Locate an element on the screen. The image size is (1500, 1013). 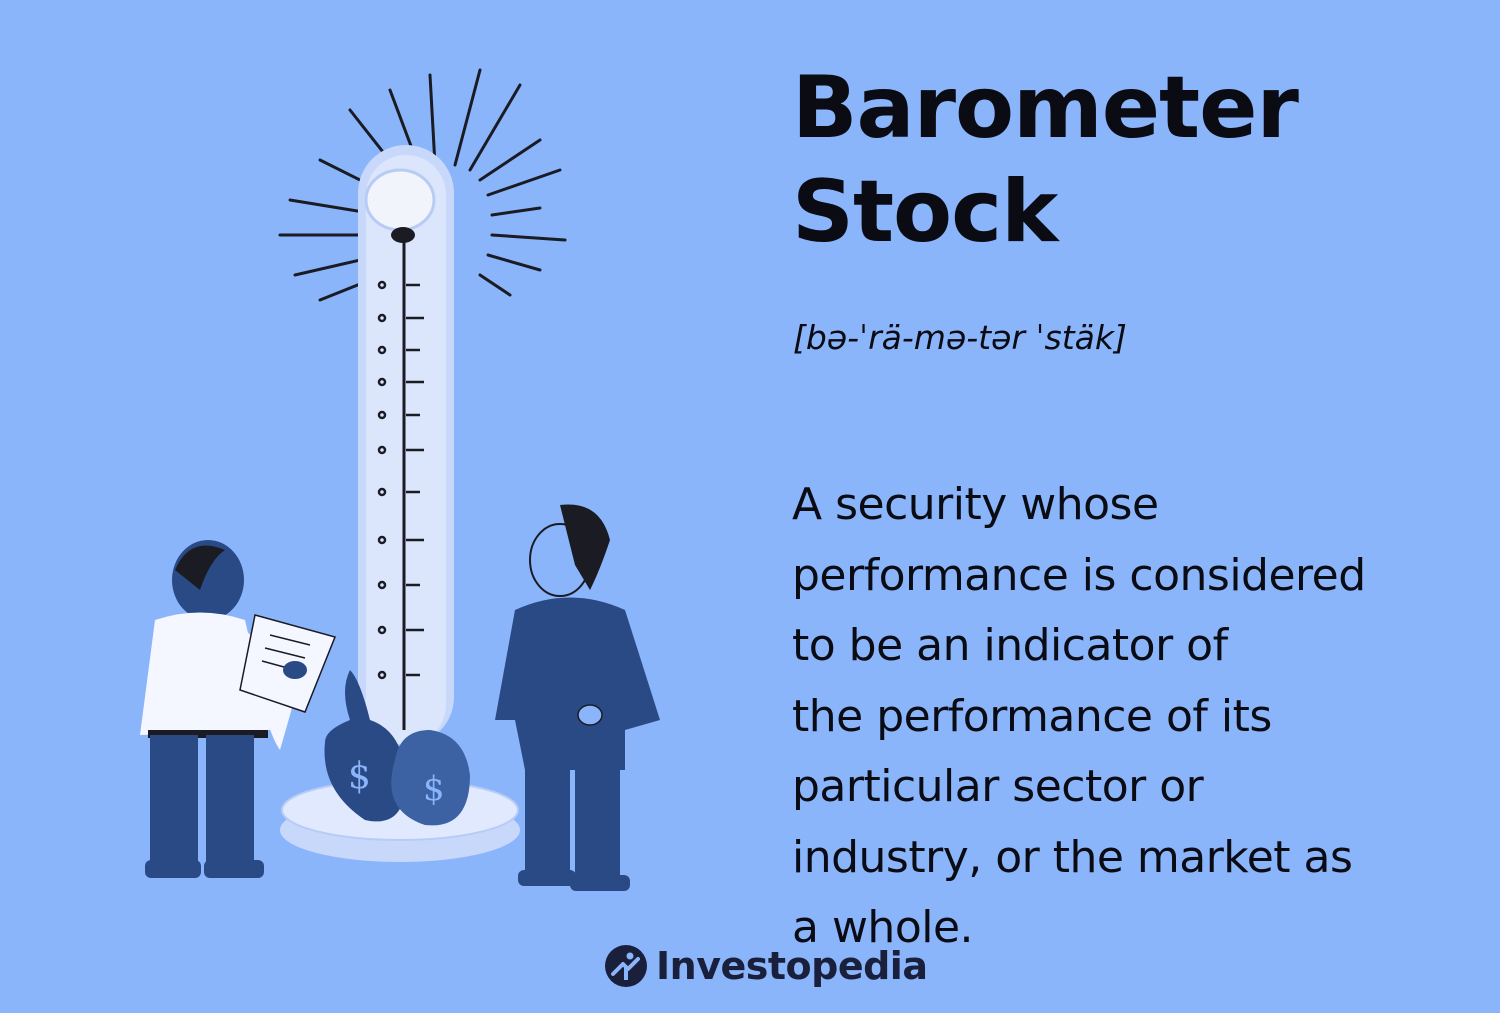
analyst-man-icon is located at coordinates (238, 709).